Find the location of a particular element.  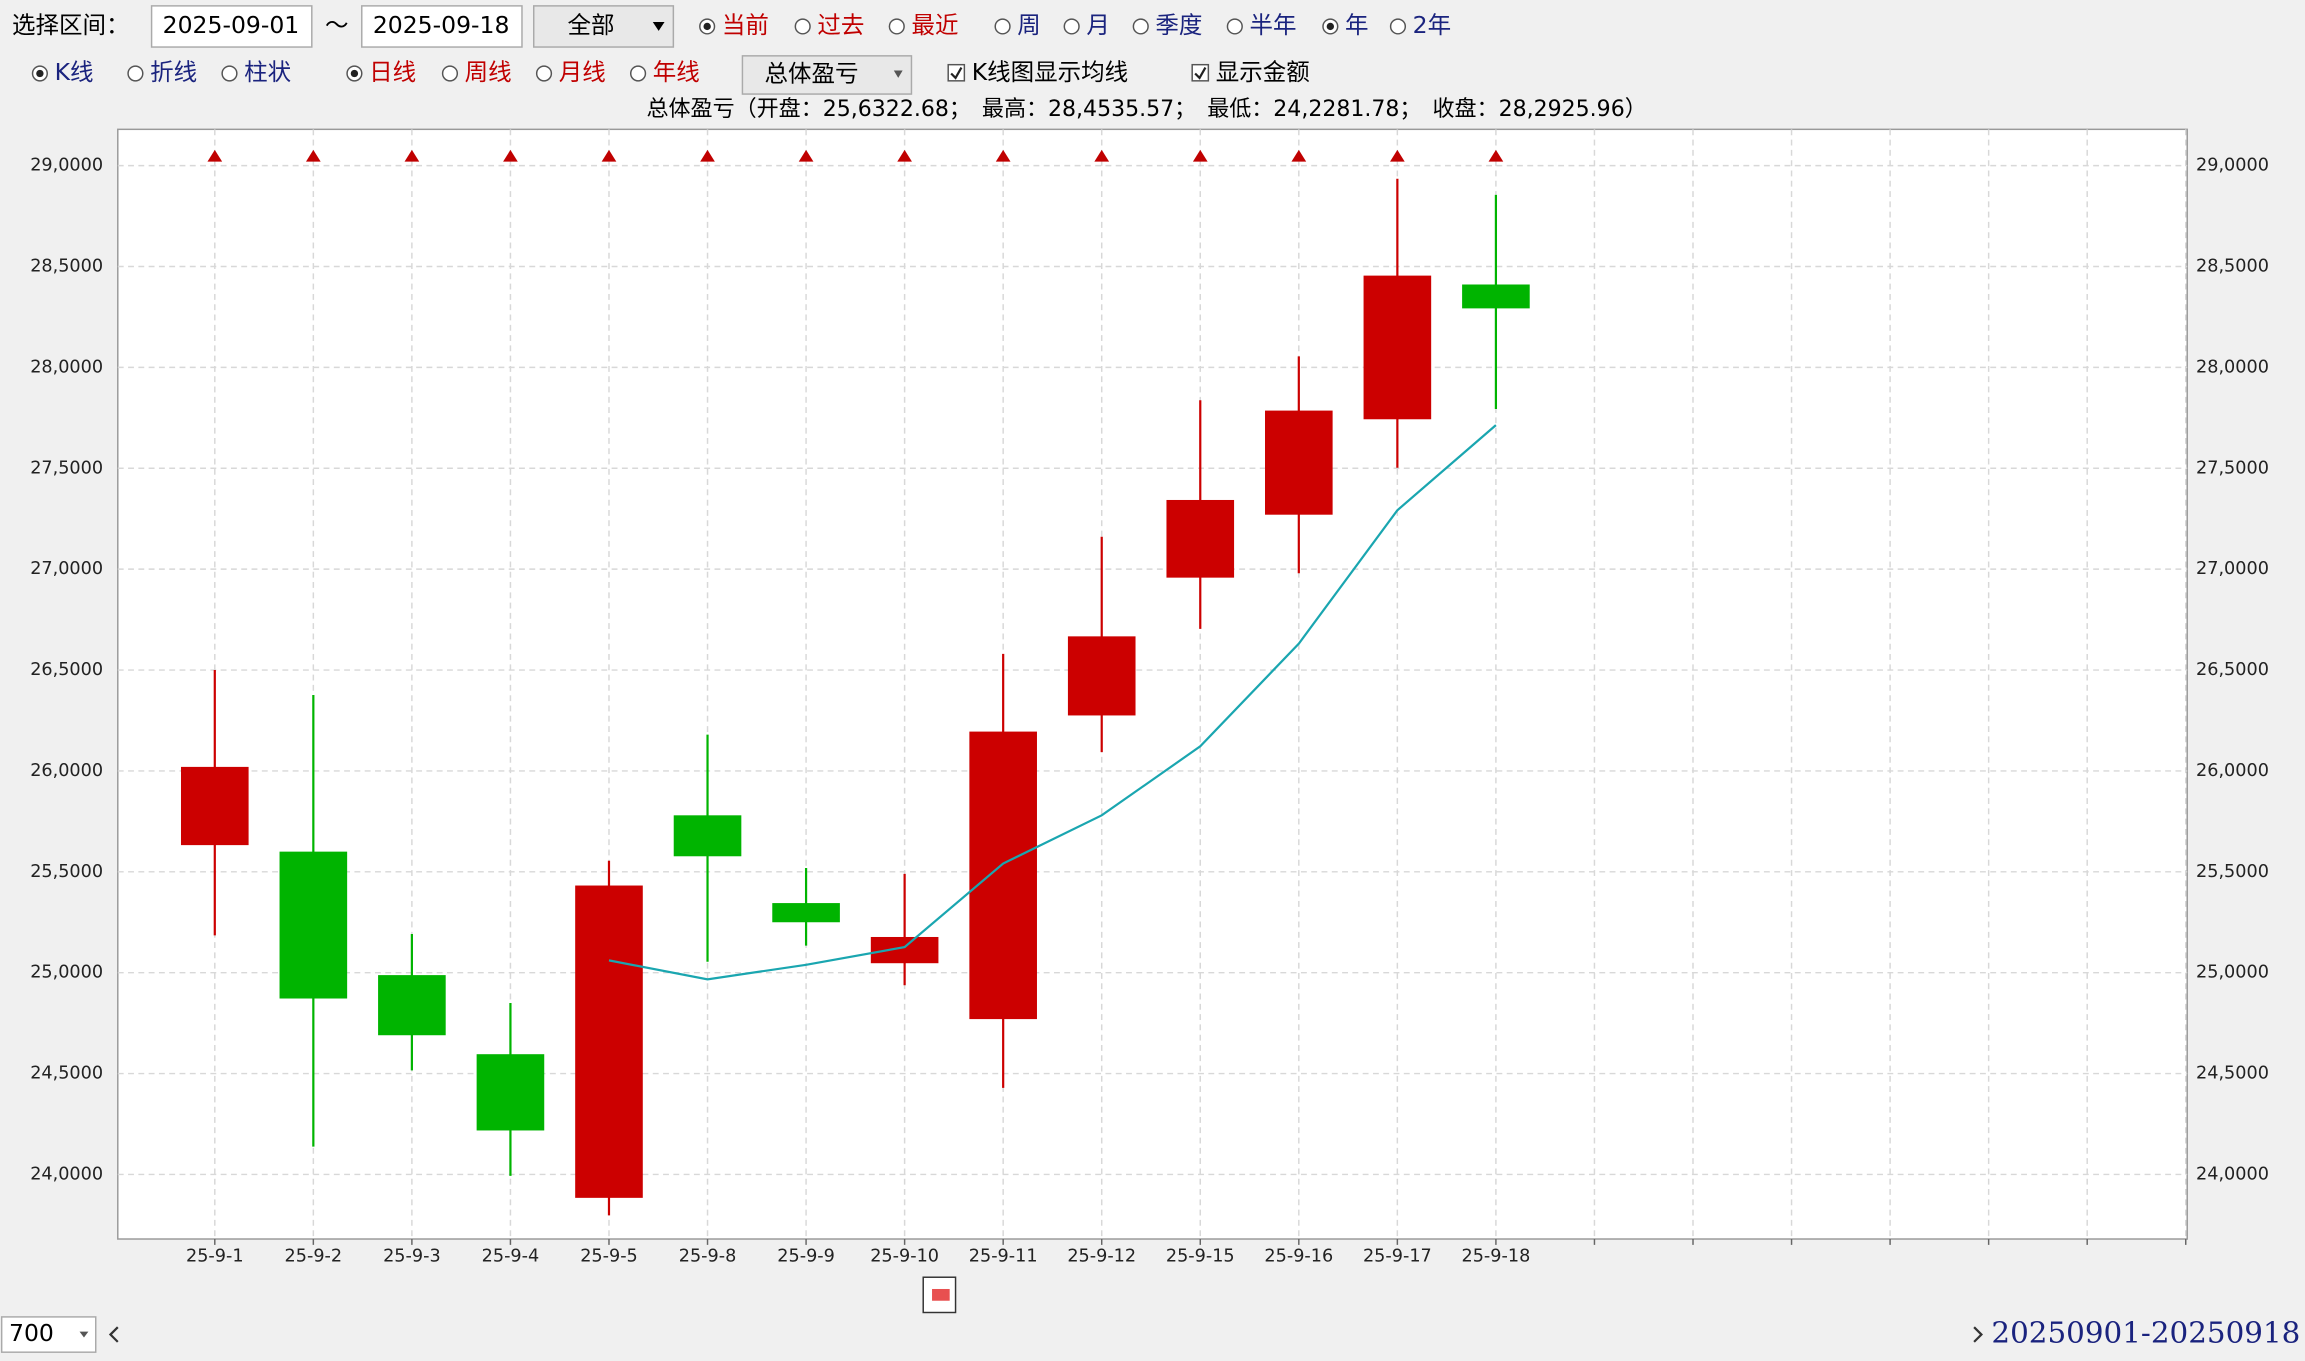

check-mark is located at coordinates (1200, 73).